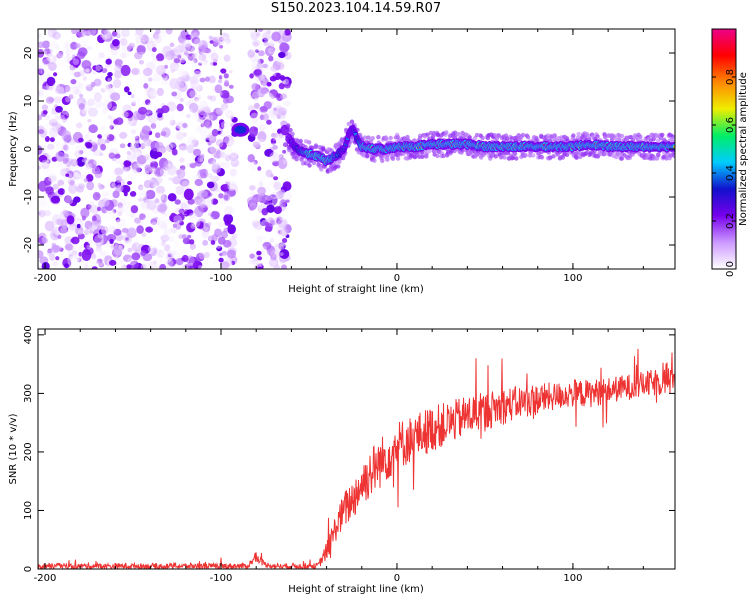 This screenshot has height=600, width=750. Describe the element at coordinates (28, 53) in the screenshot. I see `spectrogram-y-tick-label: 20` at that location.